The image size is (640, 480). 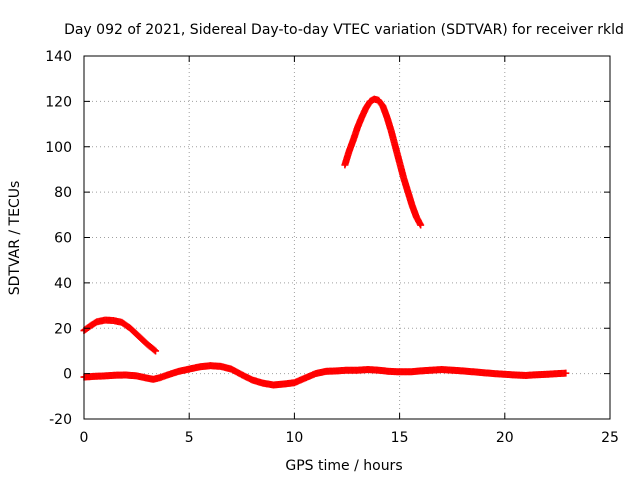 I want to click on y-tick-label: 20, so click(x=63, y=329).